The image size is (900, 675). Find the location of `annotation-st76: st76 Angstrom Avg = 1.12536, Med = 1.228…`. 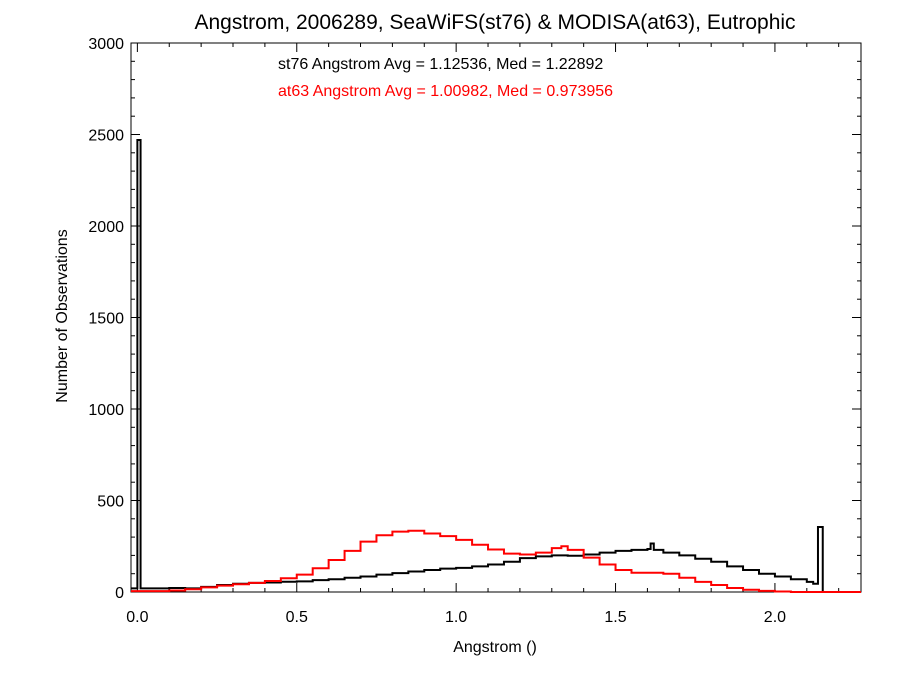

annotation-st76: st76 Angstrom Avg = 1.12536, Med = 1.228… is located at coordinates (440, 64).